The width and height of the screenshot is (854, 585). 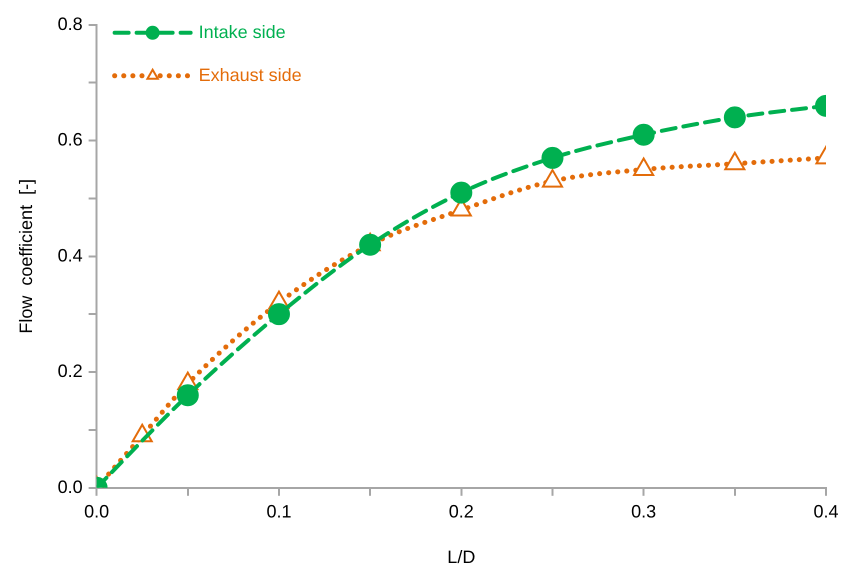 I want to click on x-tick-label: 0.4, so click(x=826, y=512).